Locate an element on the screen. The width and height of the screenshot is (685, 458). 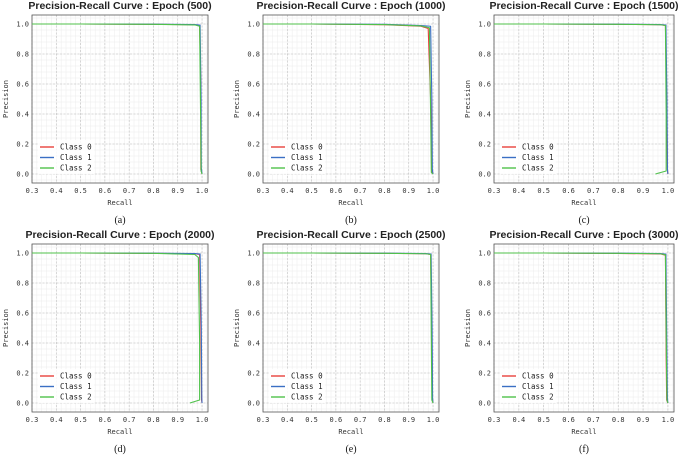
panel-caption: (d) is located at coordinates (120, 449).